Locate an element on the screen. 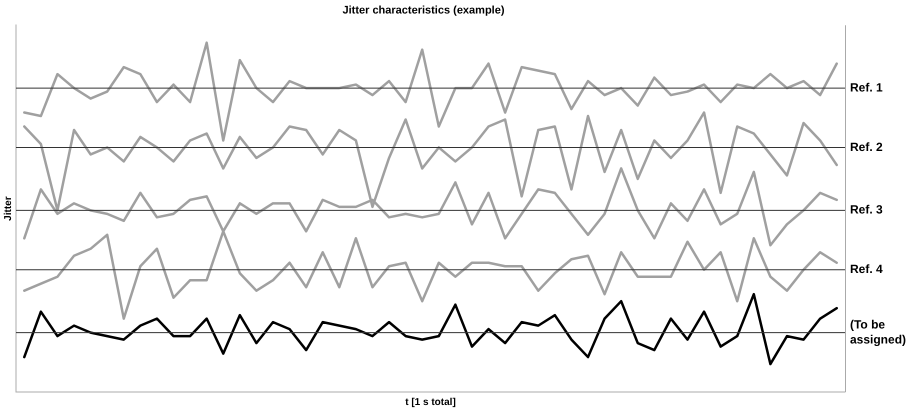 The width and height of the screenshot is (922, 410). x-axis-title: t [1 s total] is located at coordinates (430, 402).